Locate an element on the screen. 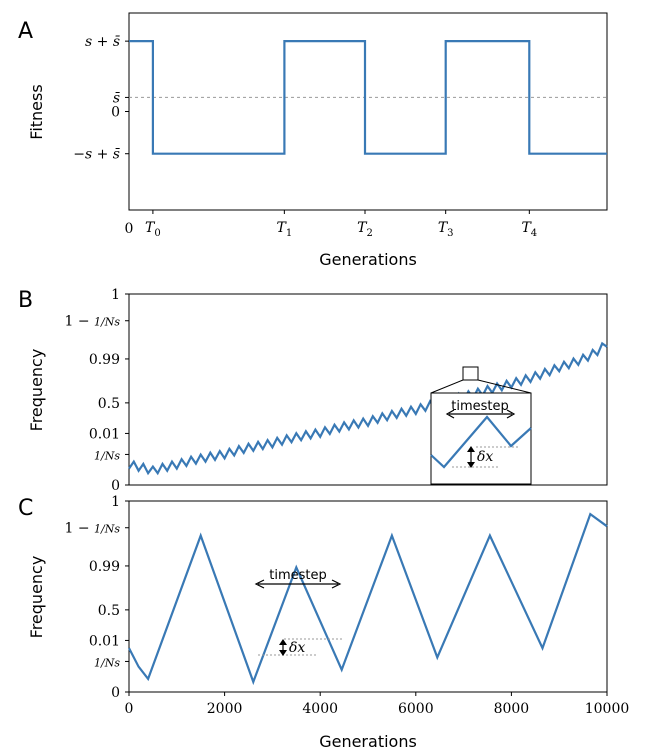  panel-a-x-tick-label: T0 is located at coordinates (153, 229).